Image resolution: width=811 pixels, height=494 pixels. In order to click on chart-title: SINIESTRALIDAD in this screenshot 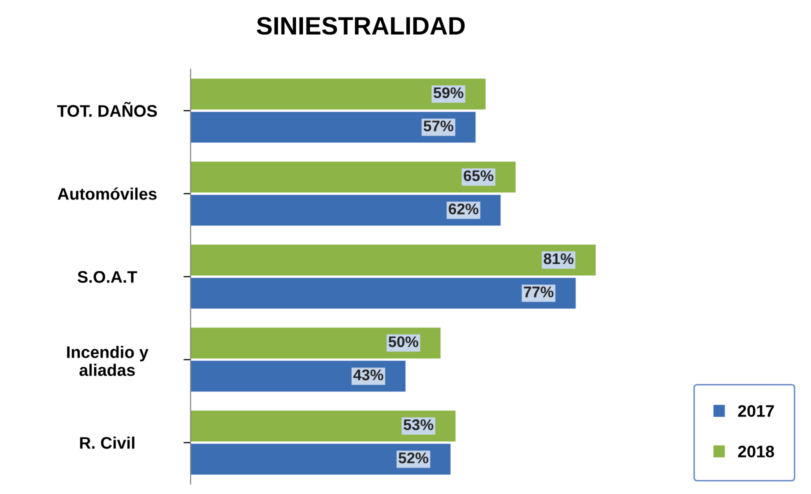, I will do `click(360, 25)`.